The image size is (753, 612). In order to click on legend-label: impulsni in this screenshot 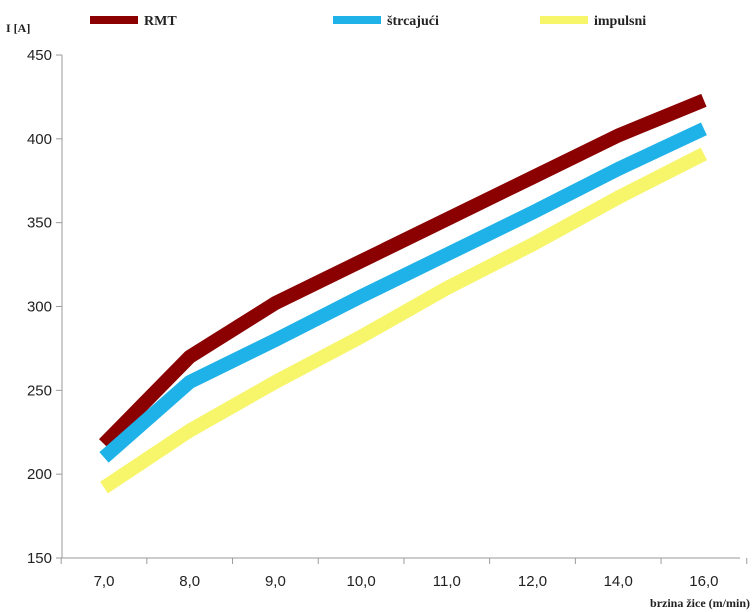, I will do `click(620, 21)`.